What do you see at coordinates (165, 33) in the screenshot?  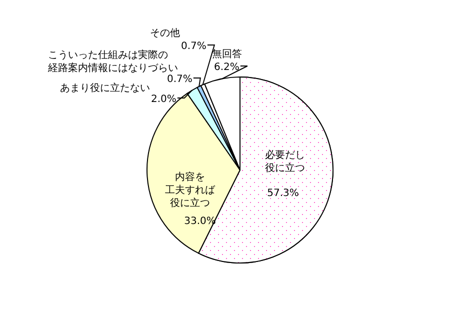 I see `slice-label: その他` at bounding box center [165, 33].